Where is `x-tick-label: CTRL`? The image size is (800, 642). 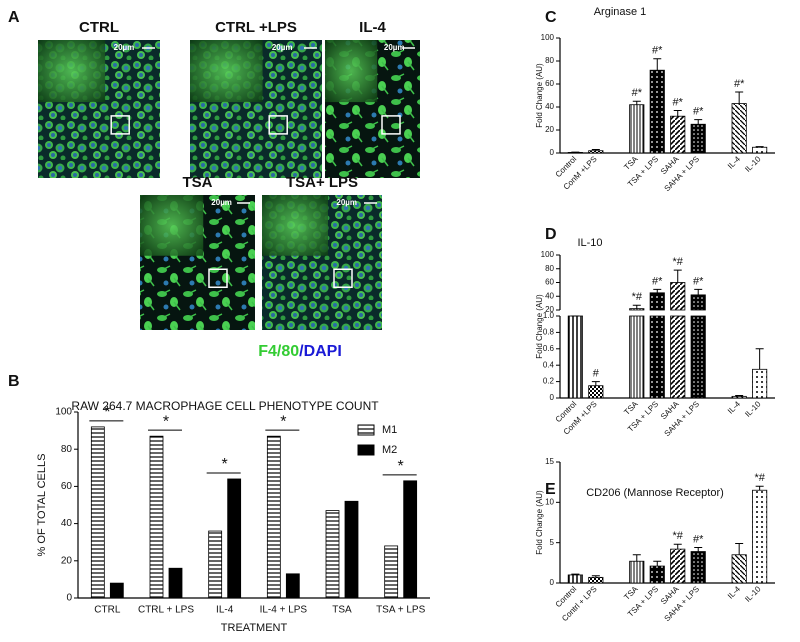
x-tick-label: CTRL is located at coordinates (107, 610).